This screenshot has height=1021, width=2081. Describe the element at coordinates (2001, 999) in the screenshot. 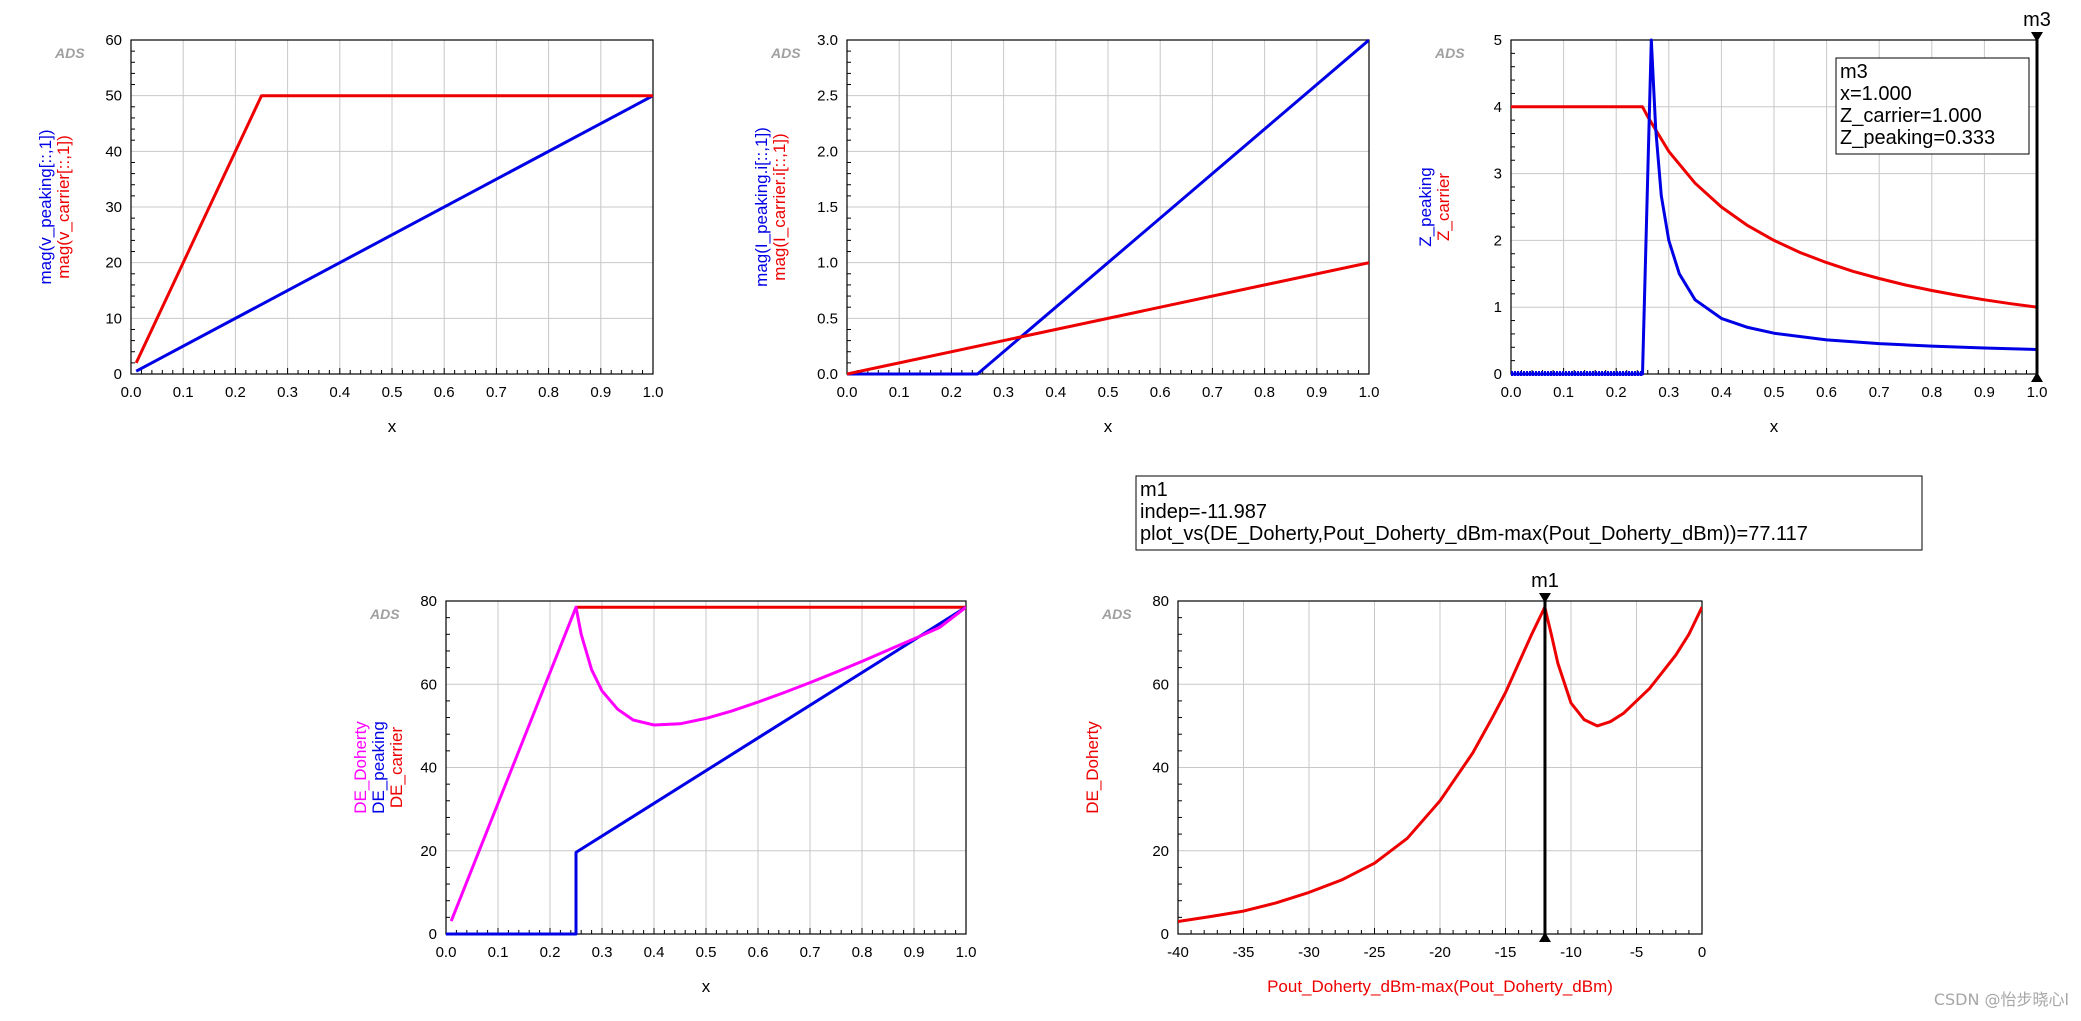

I see `watermark: CSDN @怡步晓心l` at that location.